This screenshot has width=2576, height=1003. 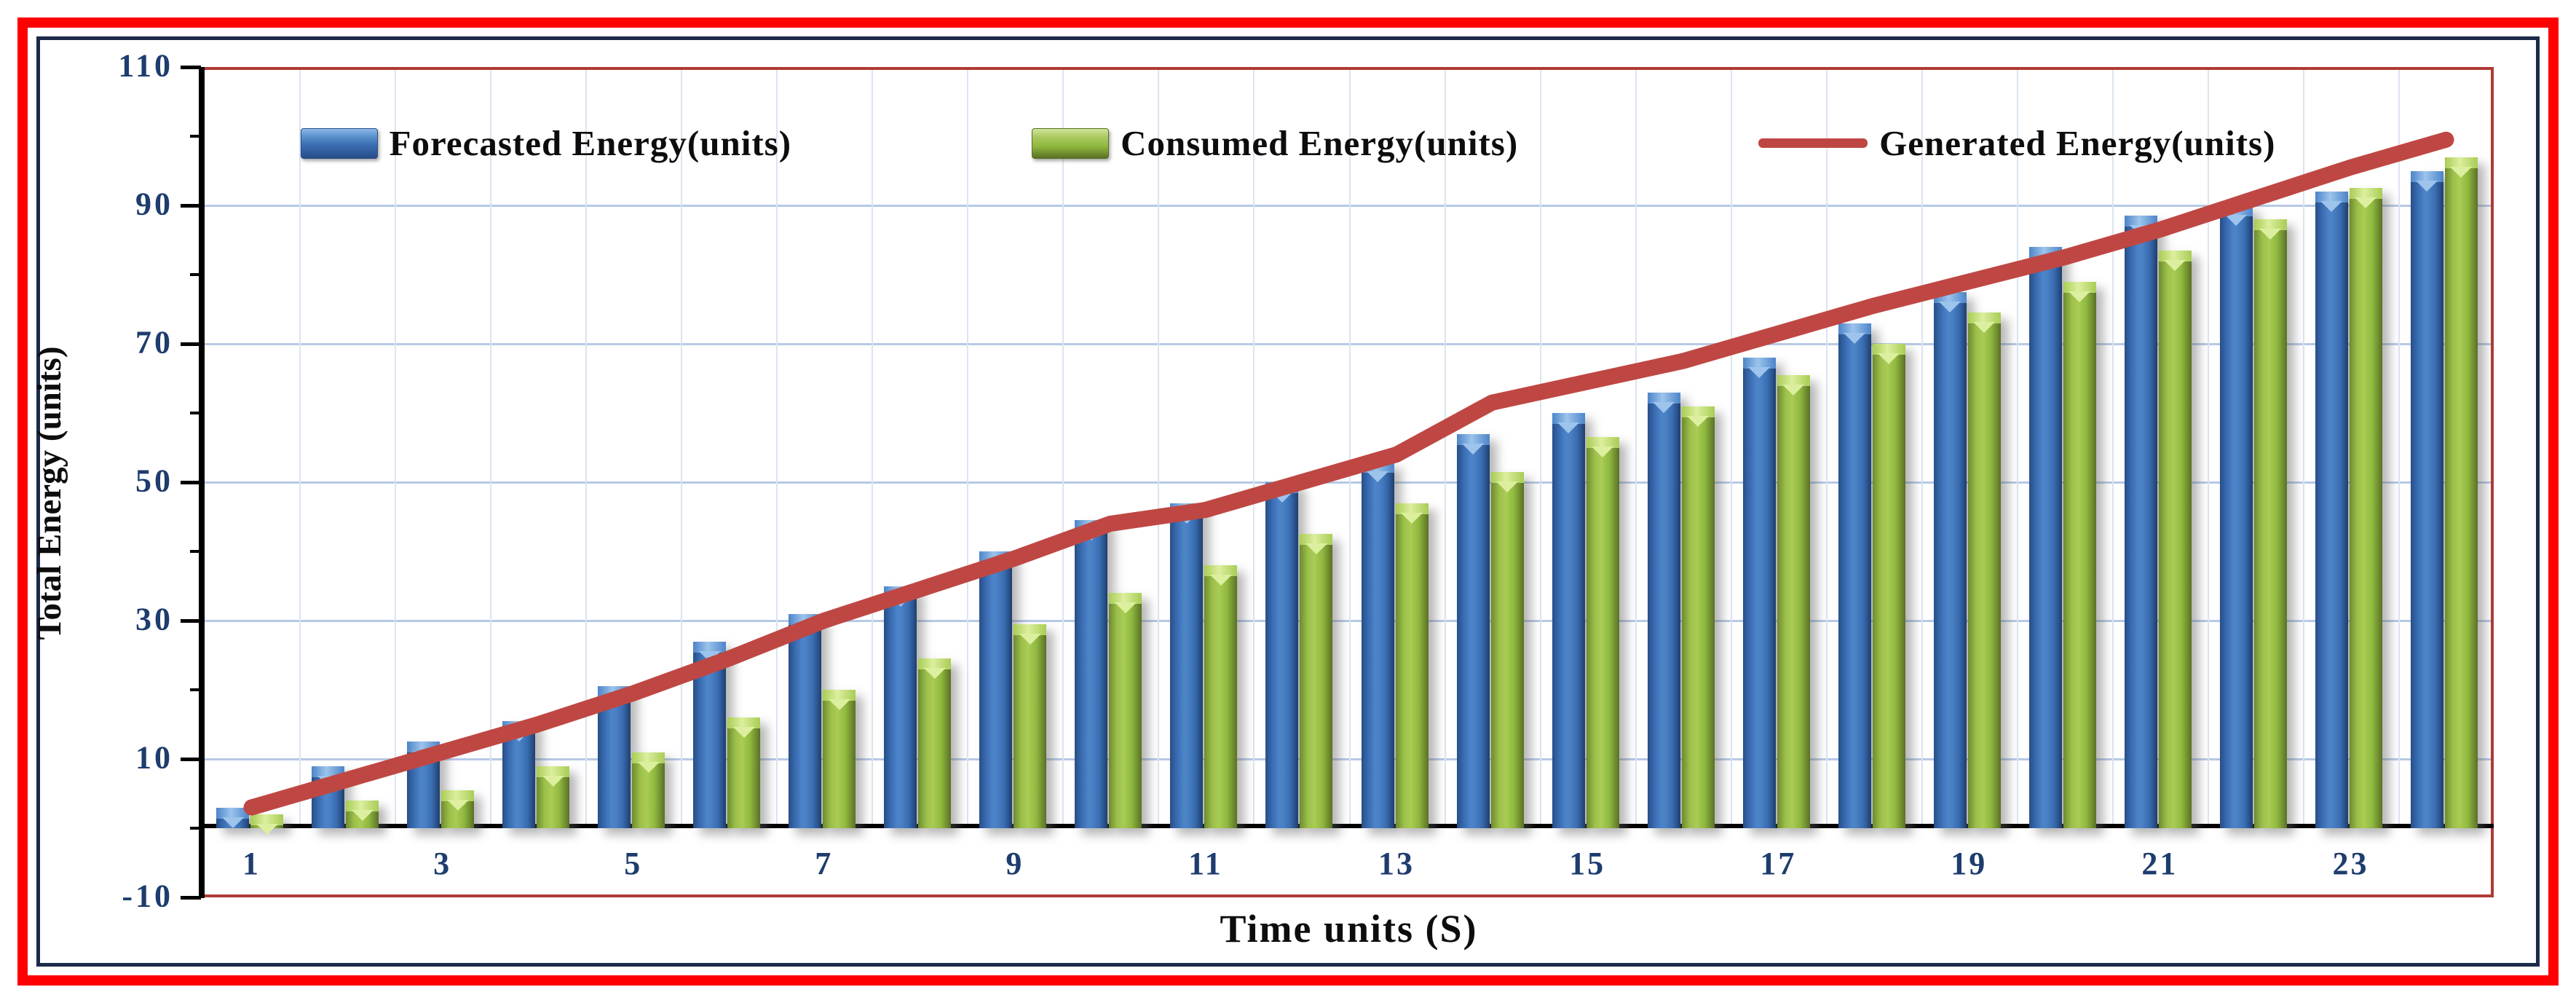 What do you see at coordinates (202, 482) in the screenshot?
I see `y-axis-line` at bounding box center [202, 482].